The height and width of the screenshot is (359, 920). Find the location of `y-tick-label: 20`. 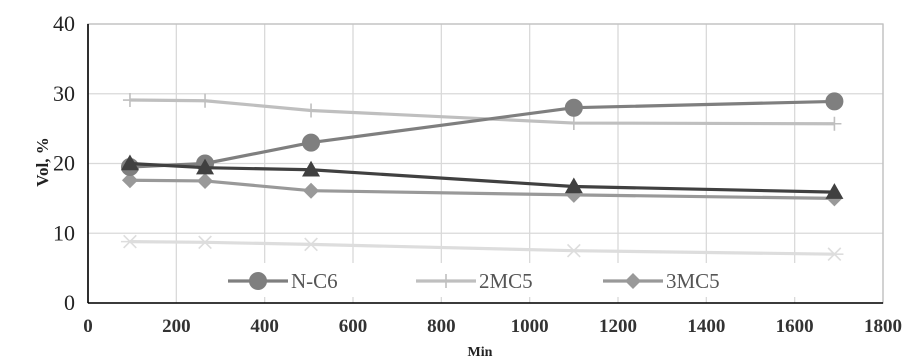

y-tick-label: 20 is located at coordinates (64, 163).